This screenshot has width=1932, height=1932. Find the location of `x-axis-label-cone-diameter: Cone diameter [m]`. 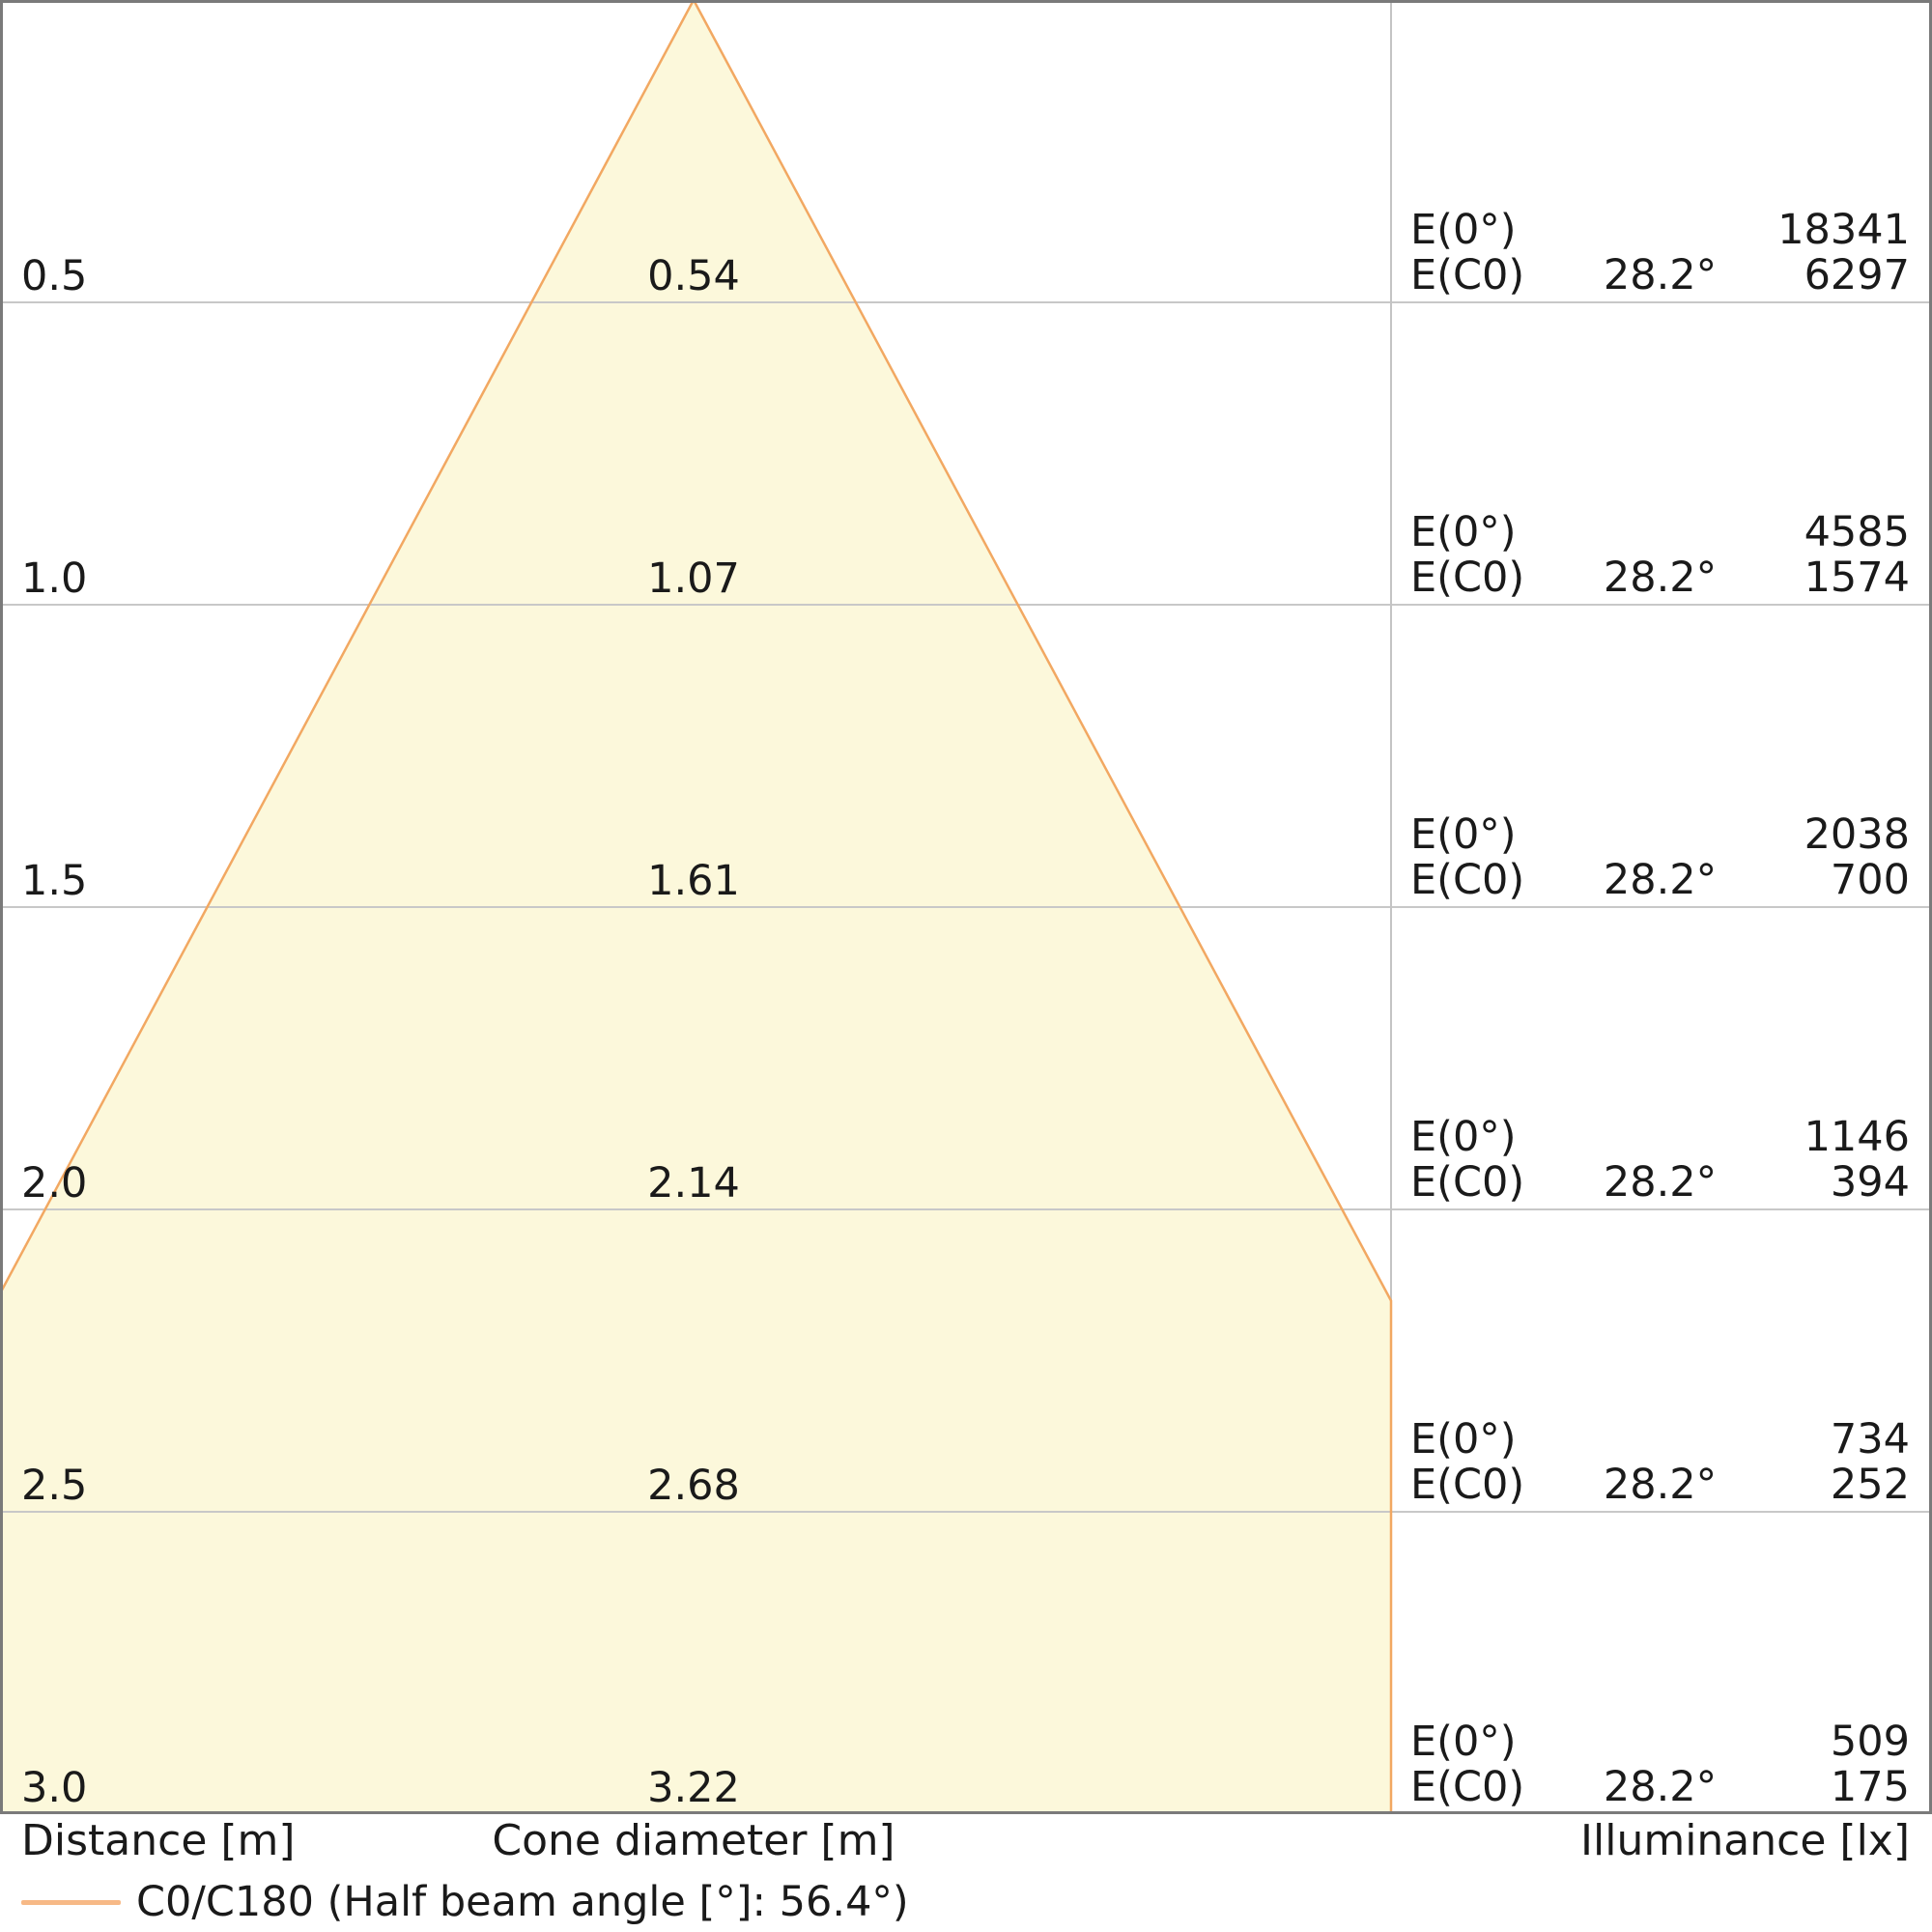

x-axis-label-cone-diameter: Cone diameter [m] is located at coordinates (693, 1840).